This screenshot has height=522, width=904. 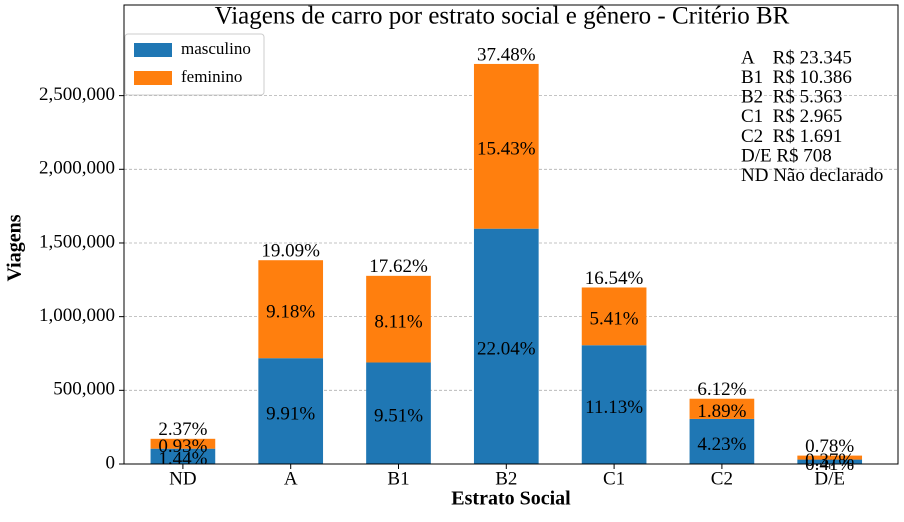 What do you see at coordinates (398, 478) in the screenshot?
I see `x-tick-label: B1` at bounding box center [398, 478].